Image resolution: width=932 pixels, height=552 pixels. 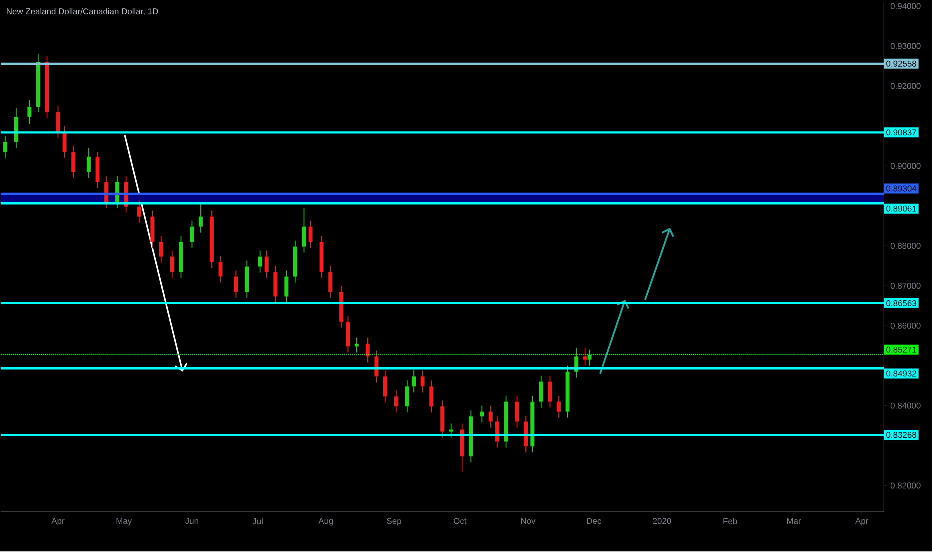 I want to click on ref-line-label: 0.86563, so click(x=901, y=303).